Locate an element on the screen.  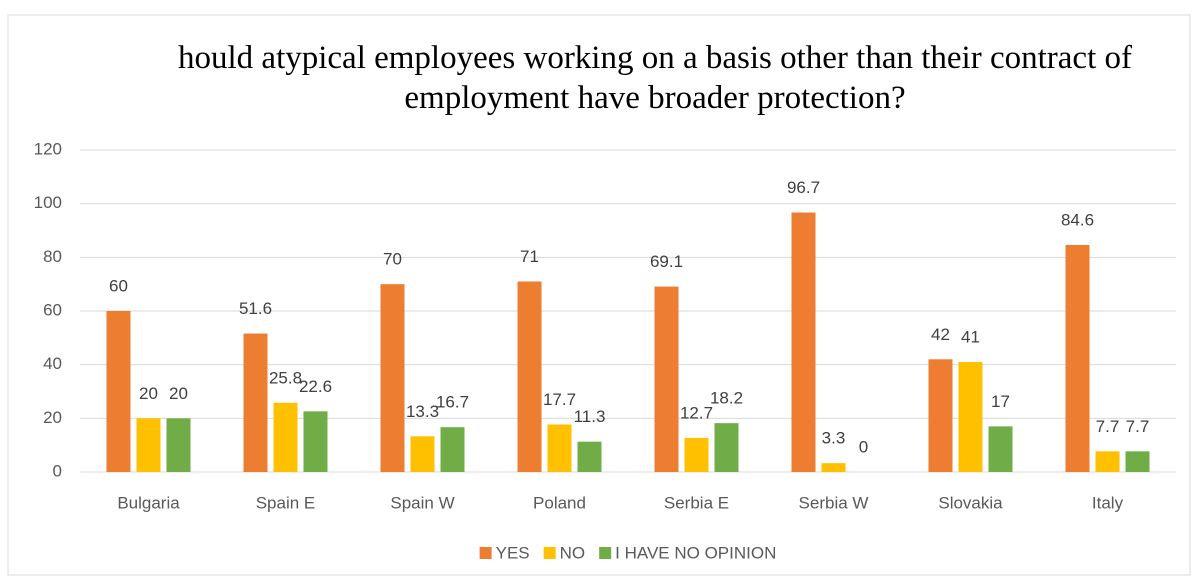
value-label: 69.1 is located at coordinates (666, 261).